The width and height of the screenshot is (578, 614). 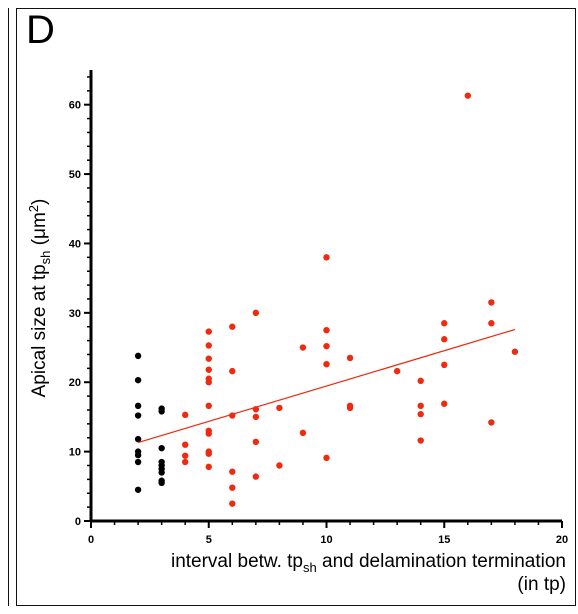 I want to click on y-tick-label: 0, so click(x=78, y=522).